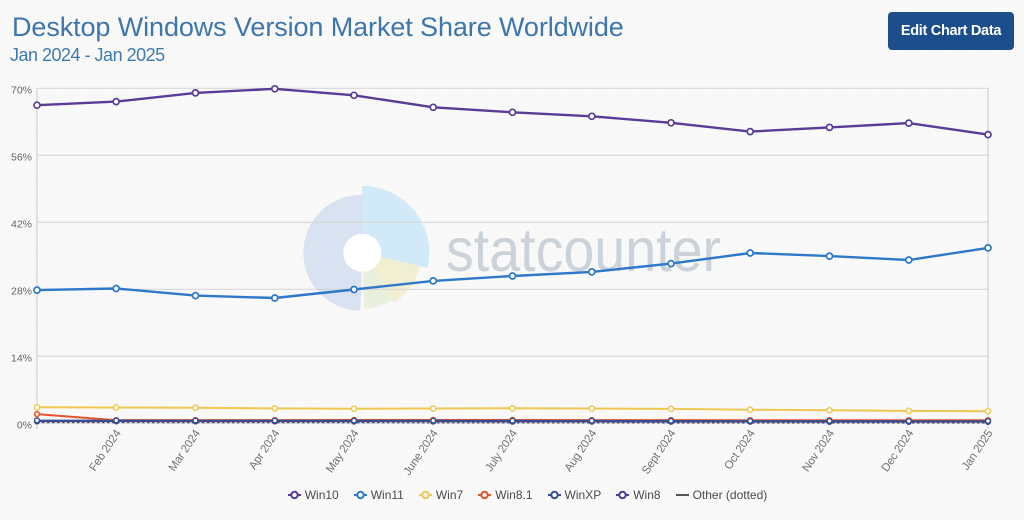  I want to click on svg-text: statcounter, so click(583, 250).